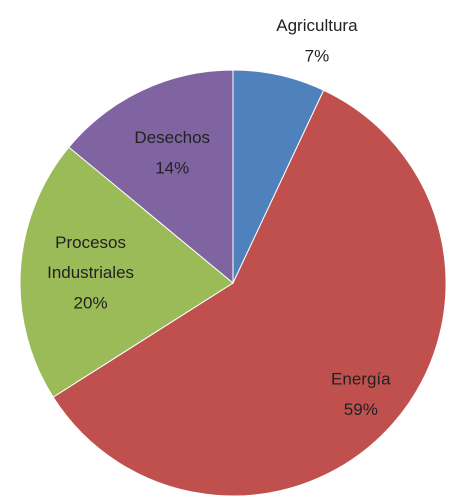 This screenshot has height=504, width=451. What do you see at coordinates (91, 303) in the screenshot?
I see `value-label: 20%` at bounding box center [91, 303].